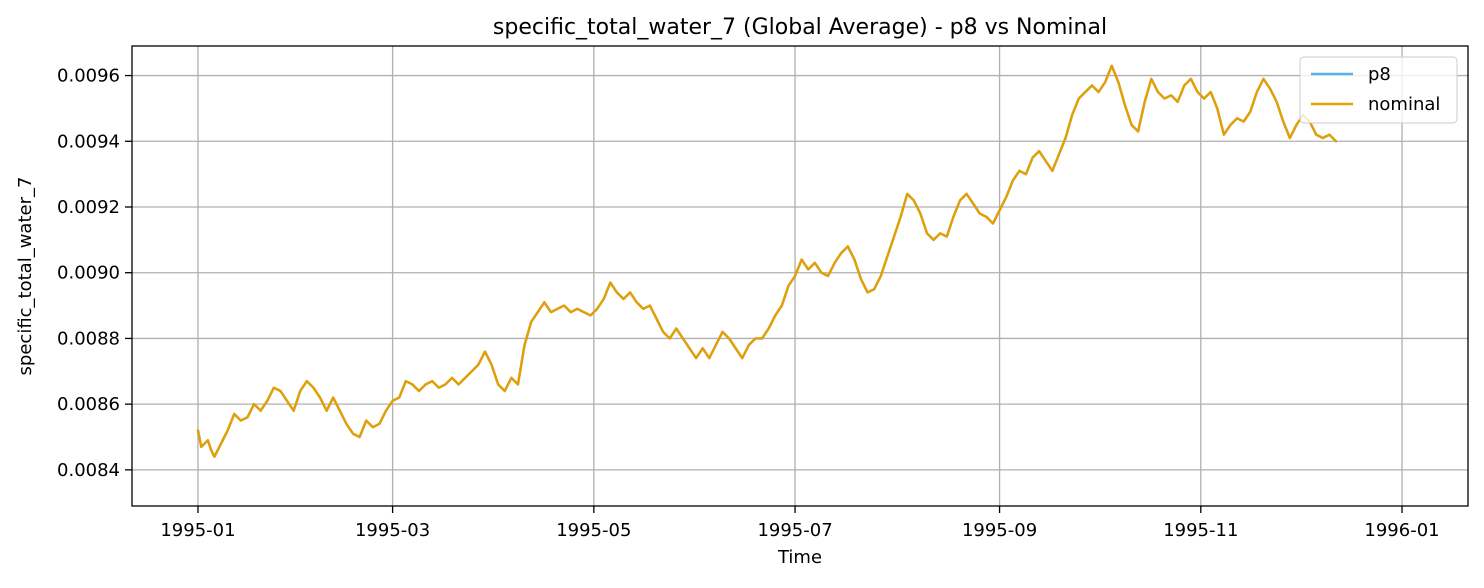  I want to click on legend-label-nominal: nominal, so click(1404, 104).